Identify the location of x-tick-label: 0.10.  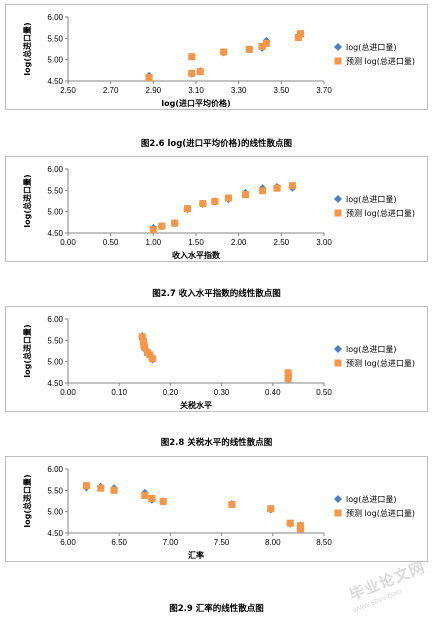
(119, 392).